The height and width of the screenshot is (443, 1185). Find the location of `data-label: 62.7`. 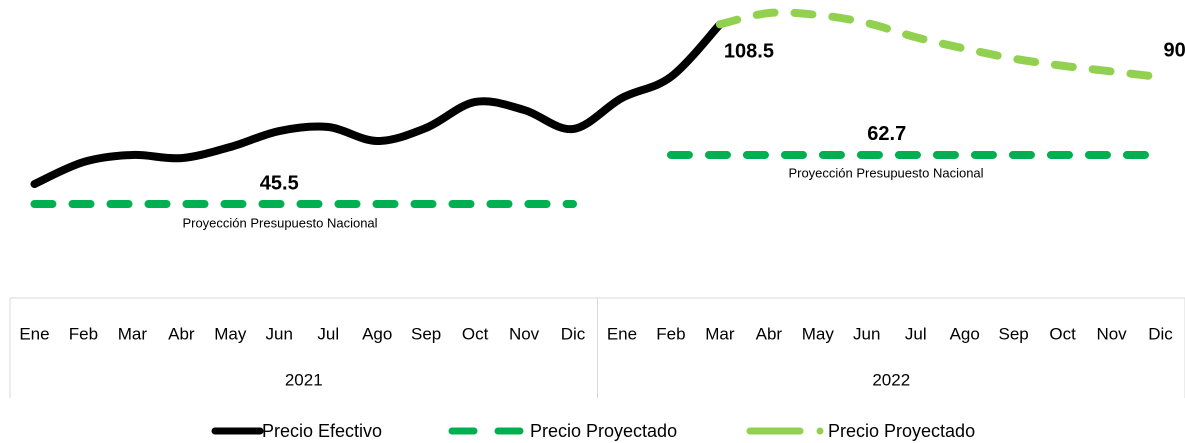

data-label: 62.7 is located at coordinates (886, 134).